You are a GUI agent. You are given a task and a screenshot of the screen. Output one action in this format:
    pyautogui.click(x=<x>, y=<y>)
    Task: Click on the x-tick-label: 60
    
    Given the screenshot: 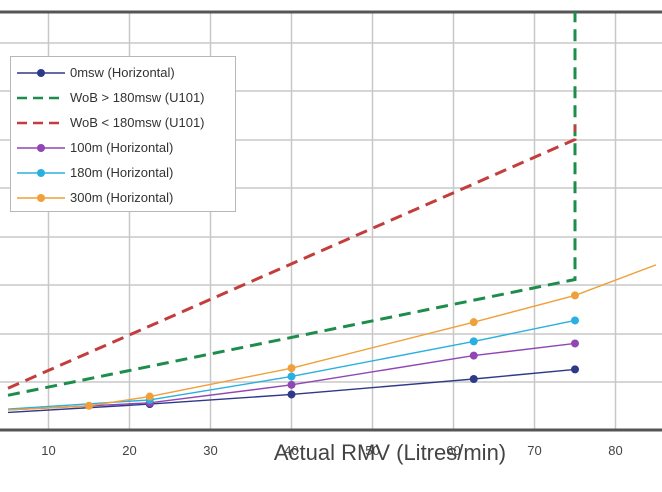 What is the action you would take?
    pyautogui.click(x=453, y=450)
    